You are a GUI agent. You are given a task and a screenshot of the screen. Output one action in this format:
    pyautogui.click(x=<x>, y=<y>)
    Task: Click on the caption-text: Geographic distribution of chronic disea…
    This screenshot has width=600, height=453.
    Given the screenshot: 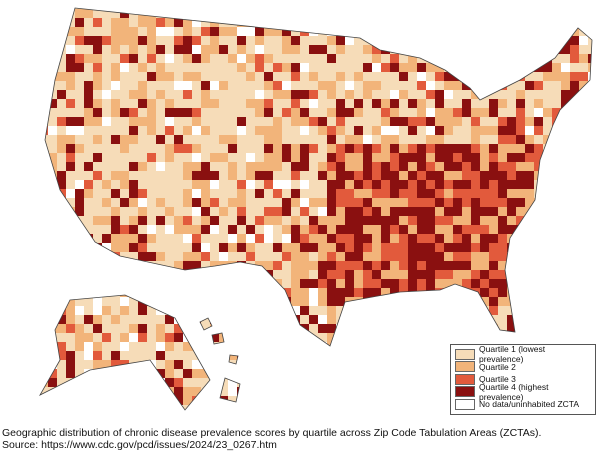 What is the action you would take?
    pyautogui.click(x=272, y=433)
    